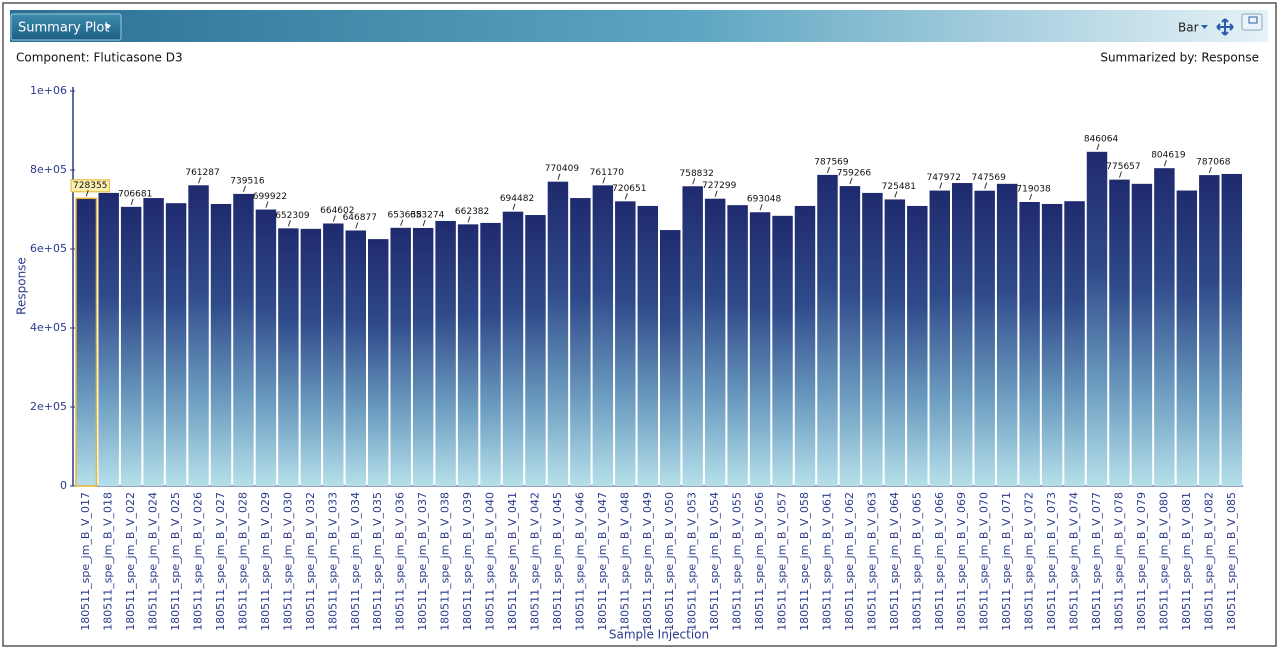 The height and width of the screenshot is (650, 1280). I want to click on data-label: 652309, so click(292, 216).